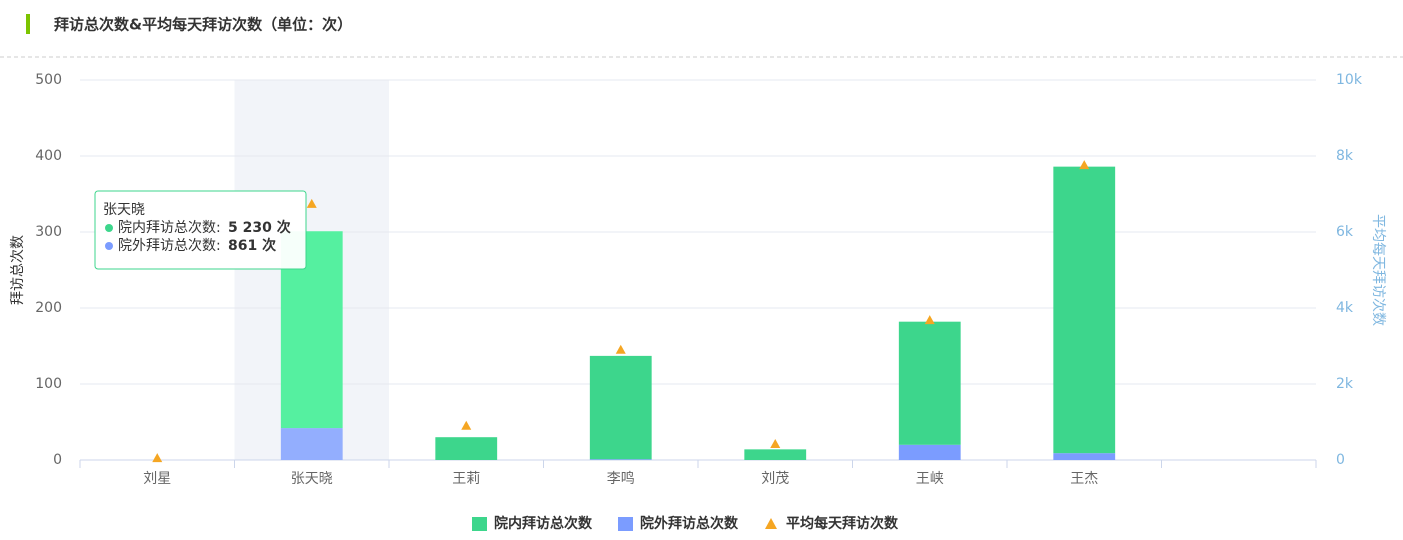 Image resolution: width=1403 pixels, height=540 pixels. Describe the element at coordinates (543, 523) in the screenshot. I see `legend-label: 院内拜访总次数` at that location.